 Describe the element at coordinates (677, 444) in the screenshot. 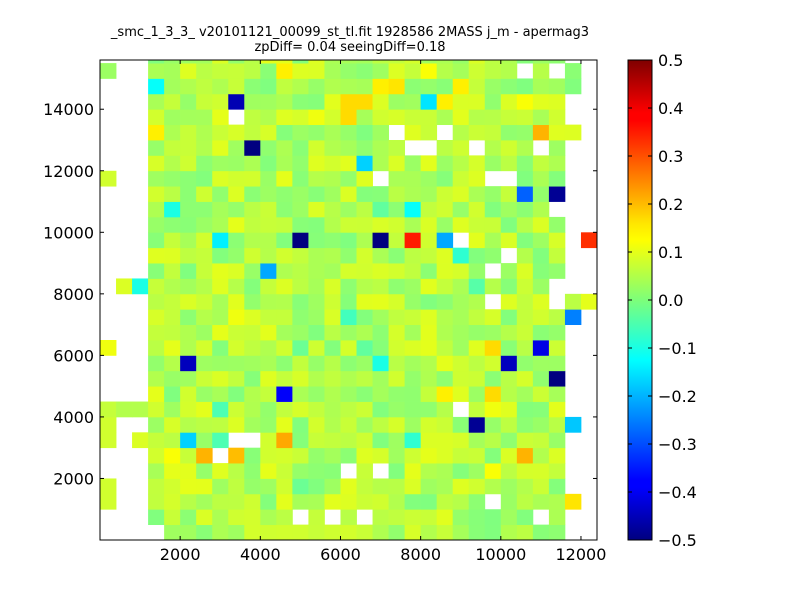

I see `colorbar-tick-label: −0.3` at that location.